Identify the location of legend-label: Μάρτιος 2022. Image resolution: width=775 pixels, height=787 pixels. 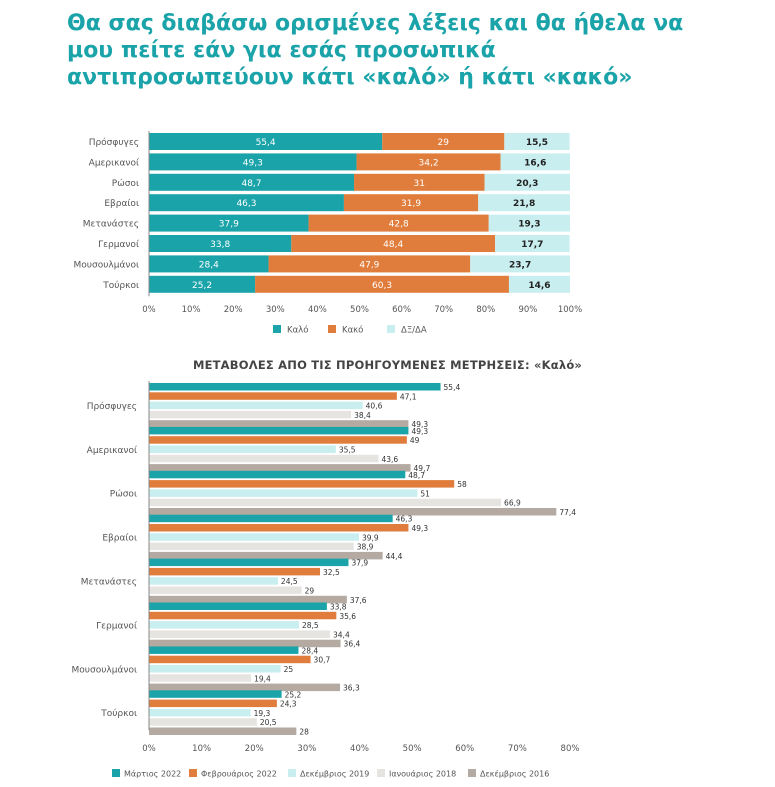
(152, 774).